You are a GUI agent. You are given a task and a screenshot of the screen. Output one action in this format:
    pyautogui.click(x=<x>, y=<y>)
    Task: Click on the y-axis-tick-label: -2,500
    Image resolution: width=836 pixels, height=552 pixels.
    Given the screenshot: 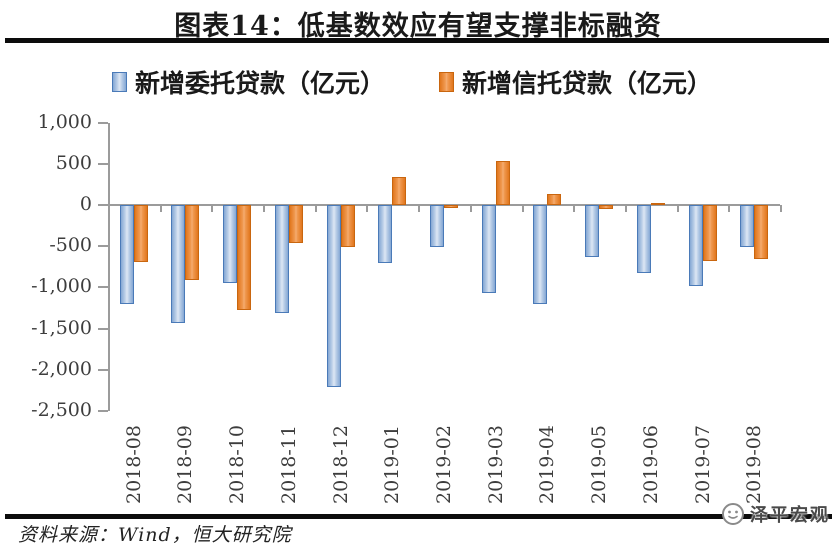 What is the action you would take?
    pyautogui.click(x=61, y=410)
    